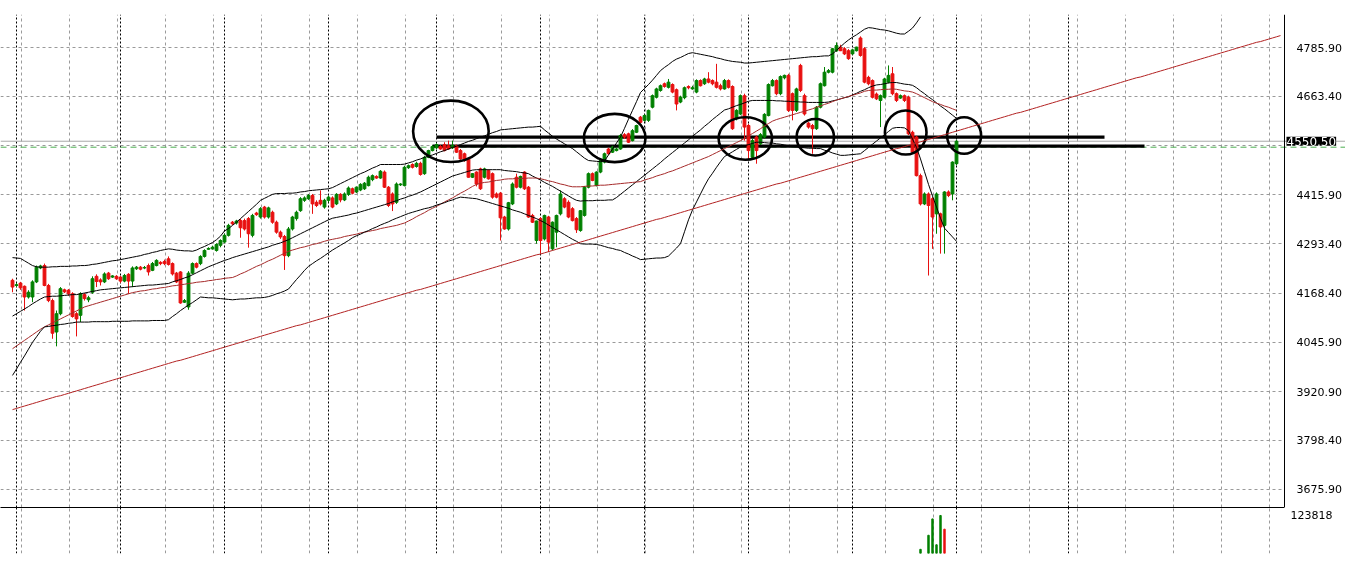  What do you see at coordinates (1319, 244) in the screenshot?
I see `y-tick-label: 4293.40` at bounding box center [1319, 244].